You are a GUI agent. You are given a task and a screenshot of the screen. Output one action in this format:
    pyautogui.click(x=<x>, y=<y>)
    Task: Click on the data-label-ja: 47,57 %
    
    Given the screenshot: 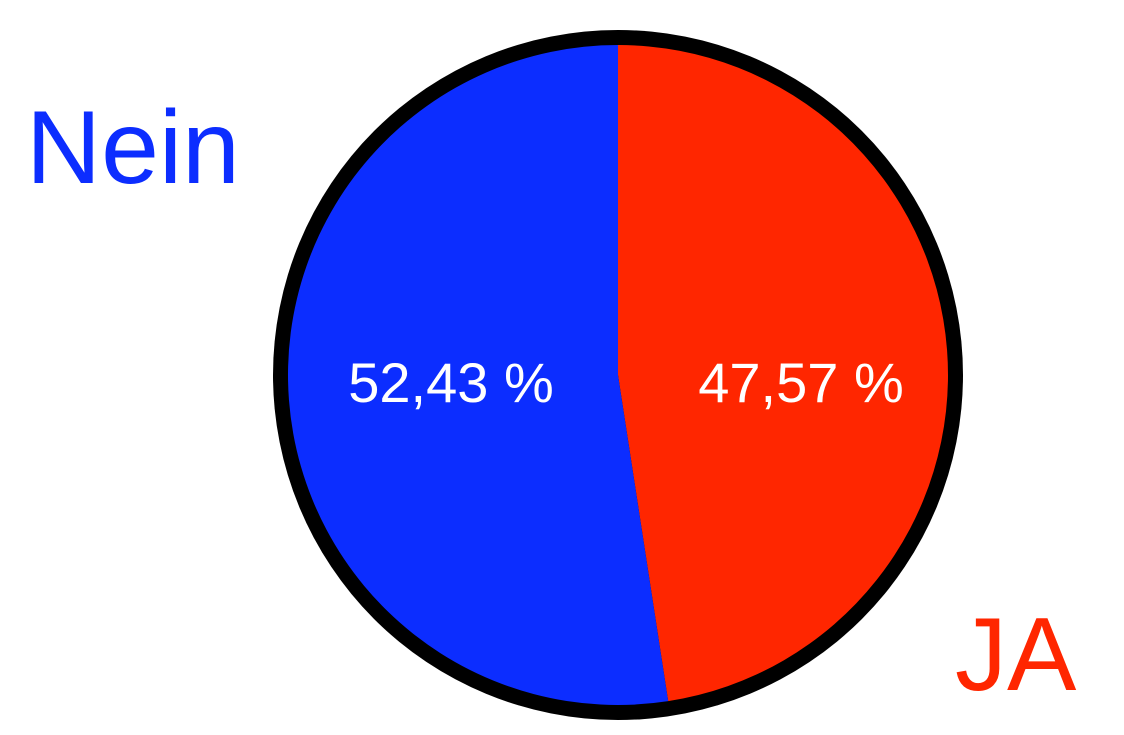 What is the action you would take?
    pyautogui.click(x=801, y=382)
    